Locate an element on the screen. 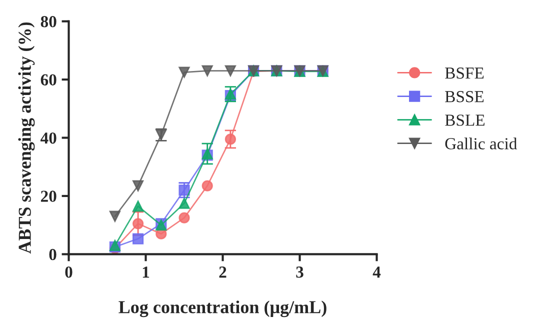  y-tick-label: 80 is located at coordinates (48, 22).